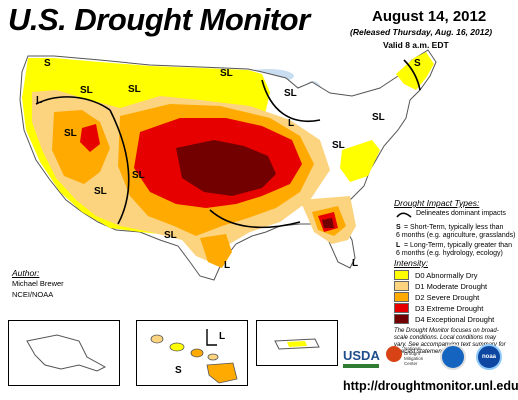 The height and width of the screenshot is (400, 518). Describe the element at coordinates (451, 286) in the screenshot. I see `legend-label-d1: D1 Moderate Drought` at that location.